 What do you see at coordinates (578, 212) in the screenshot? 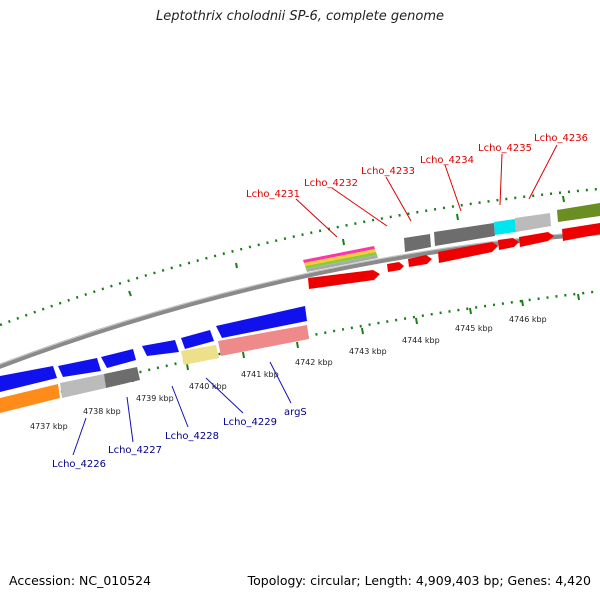
I see `feature-olive` at bounding box center [578, 212].